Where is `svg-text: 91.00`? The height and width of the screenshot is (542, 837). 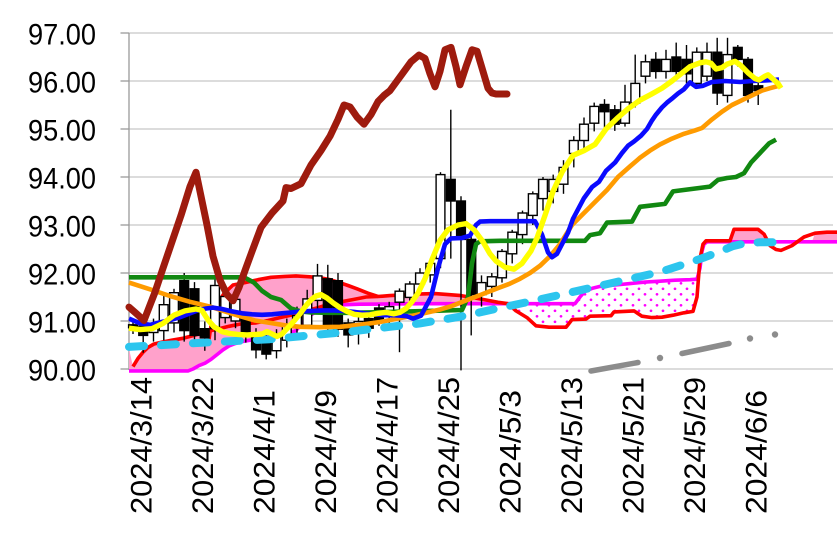 svg-text: 91.00 is located at coordinates (62, 322).